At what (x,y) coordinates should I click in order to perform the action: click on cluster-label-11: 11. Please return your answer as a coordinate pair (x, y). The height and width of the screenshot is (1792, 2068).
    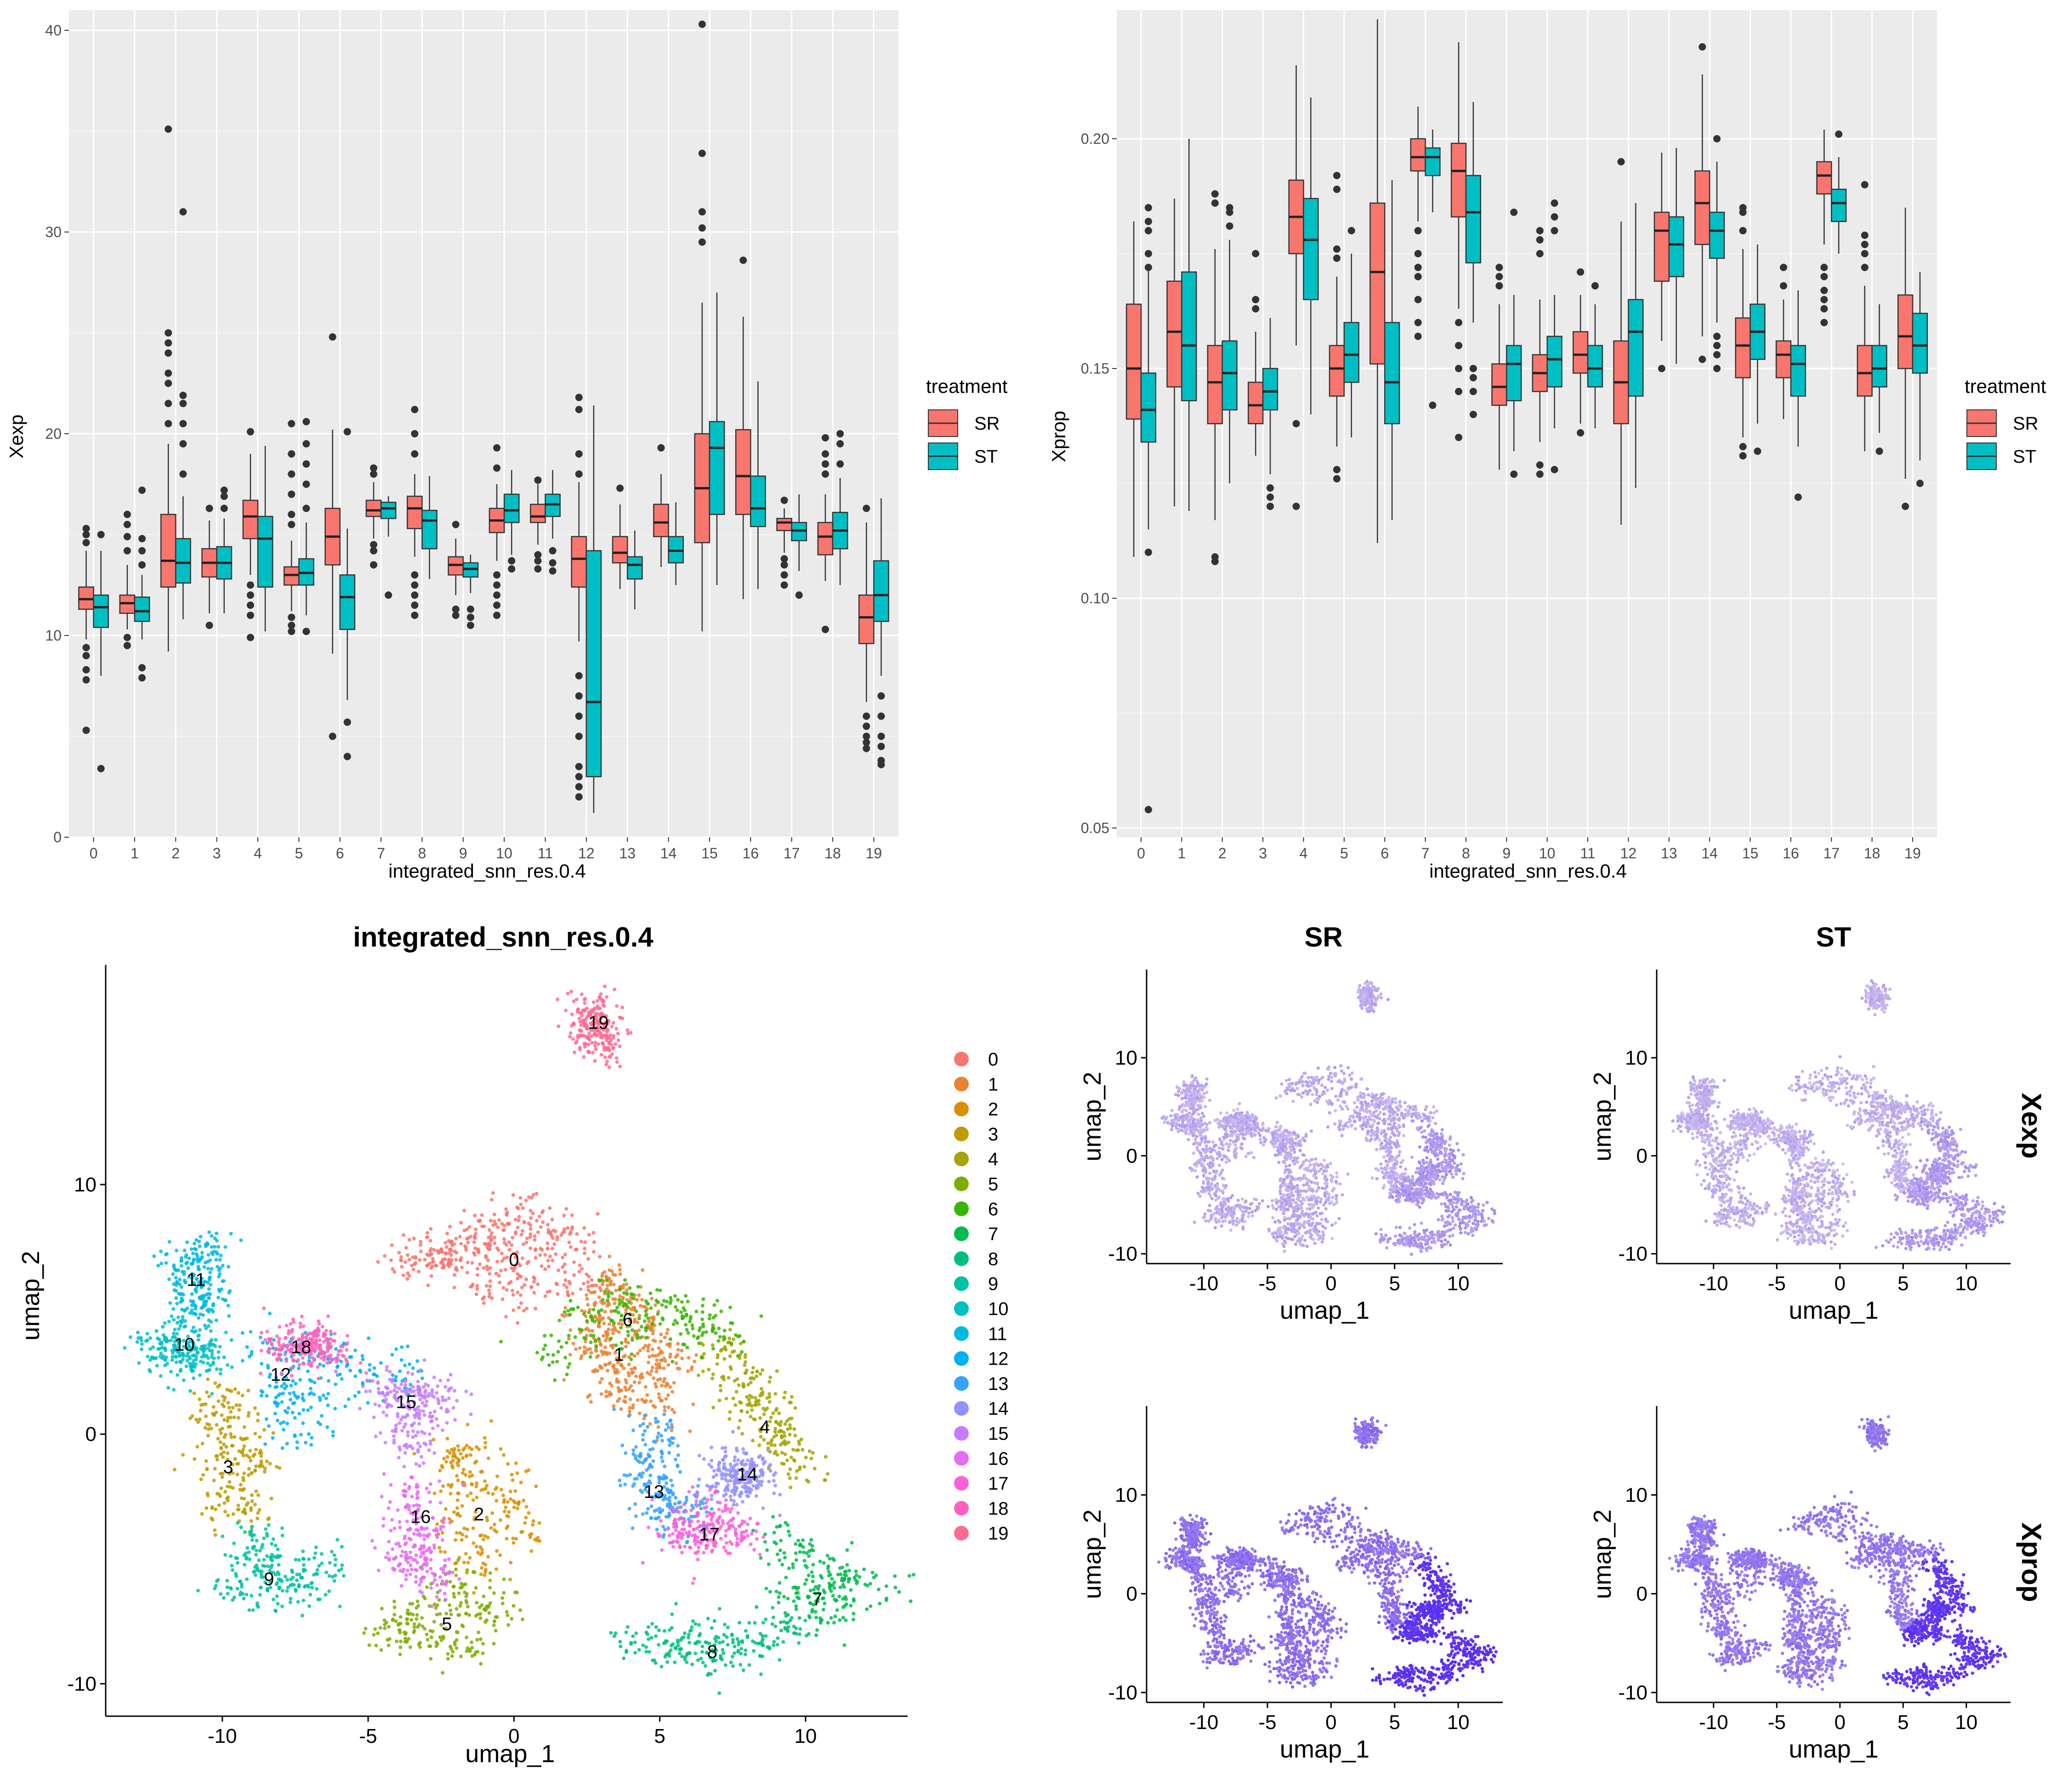
    Looking at the image, I should click on (196, 1280).